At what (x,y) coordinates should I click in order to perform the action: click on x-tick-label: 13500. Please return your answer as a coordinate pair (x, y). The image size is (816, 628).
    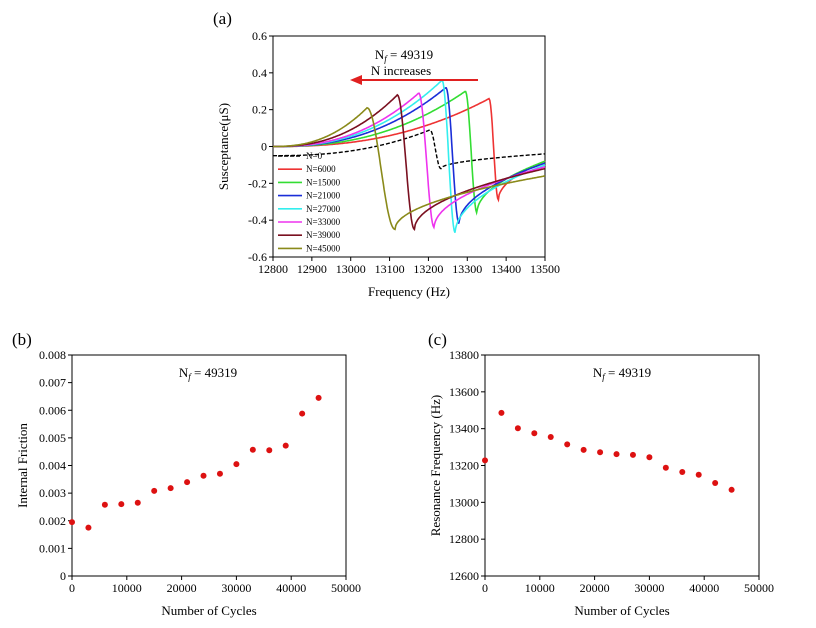
    Looking at the image, I should click on (545, 269).